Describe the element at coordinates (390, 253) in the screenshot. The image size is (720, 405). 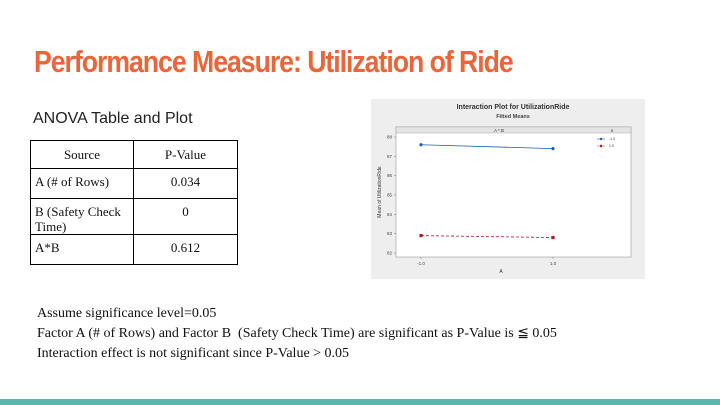
I see `y-tick-label: 82` at that location.